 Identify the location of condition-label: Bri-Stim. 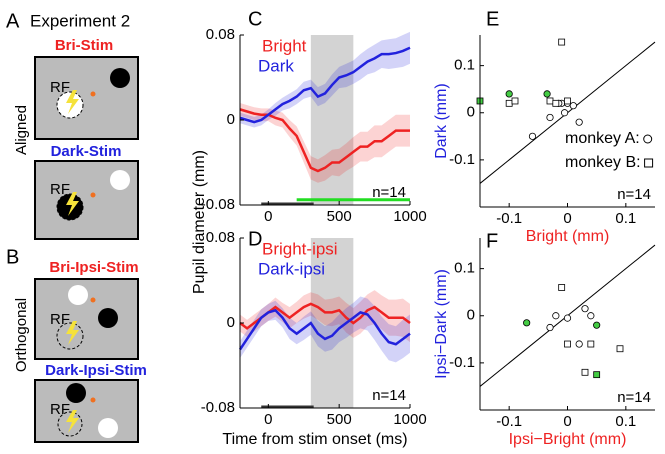
(84, 45).